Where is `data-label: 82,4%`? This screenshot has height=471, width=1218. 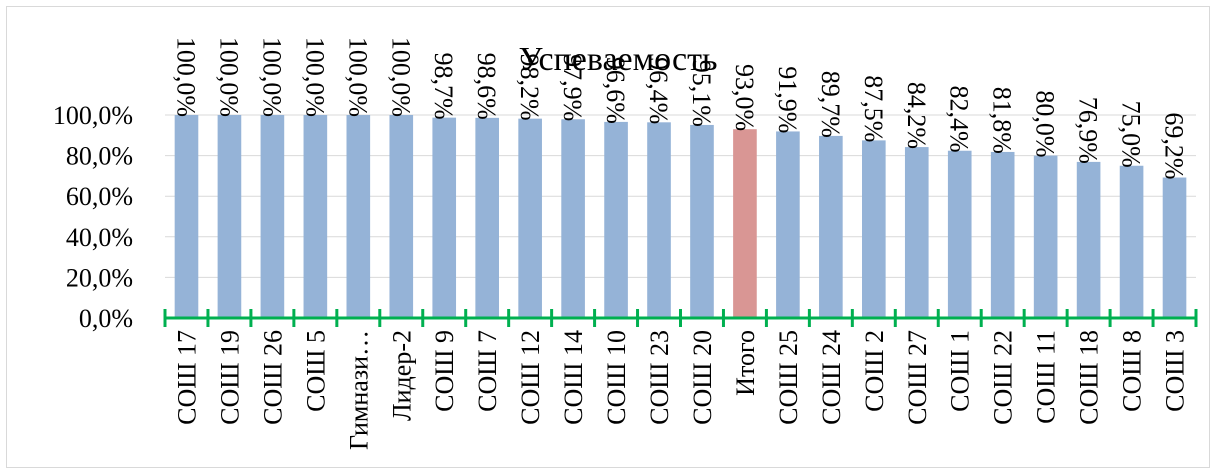 data-label: 82,4% is located at coordinates (959, 119).